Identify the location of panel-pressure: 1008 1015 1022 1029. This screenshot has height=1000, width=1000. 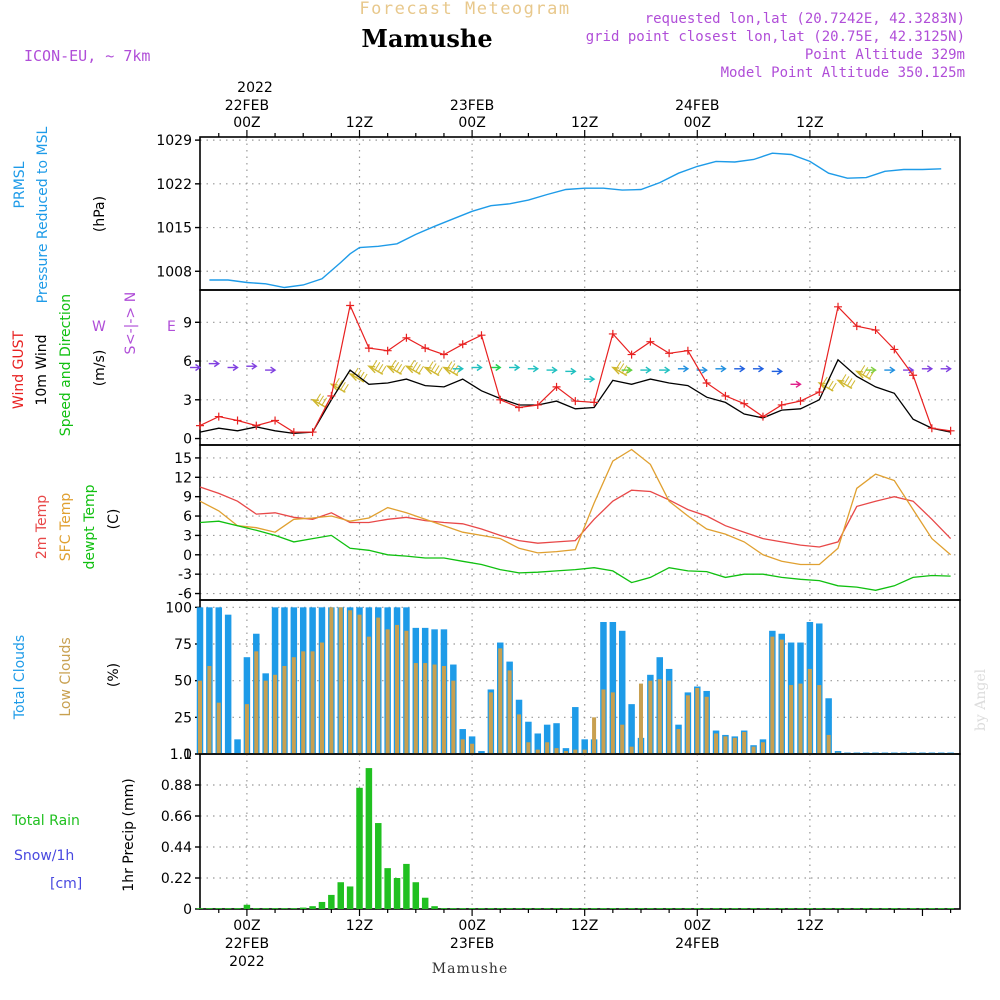
(558, 212).